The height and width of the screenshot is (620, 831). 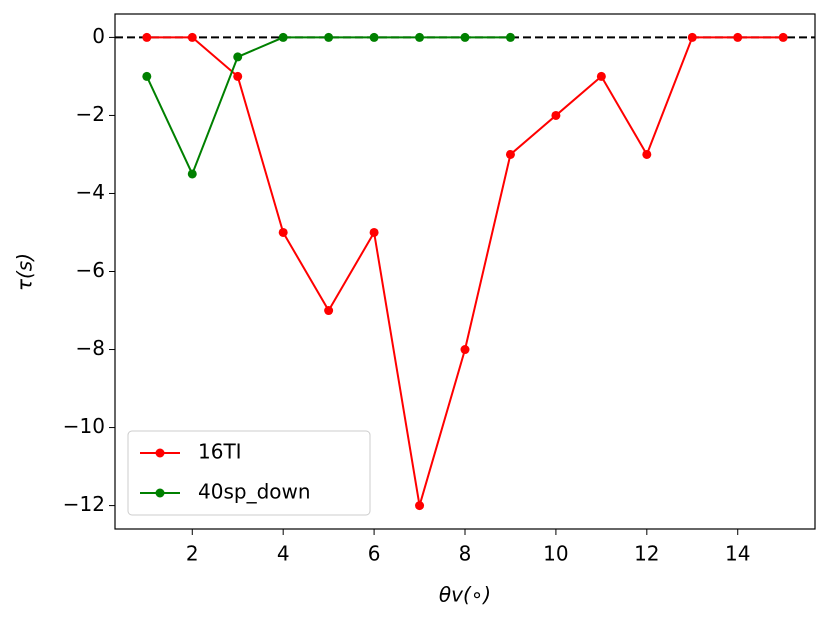 What do you see at coordinates (465, 554) in the screenshot?
I see `x-tick-label: 8` at bounding box center [465, 554].